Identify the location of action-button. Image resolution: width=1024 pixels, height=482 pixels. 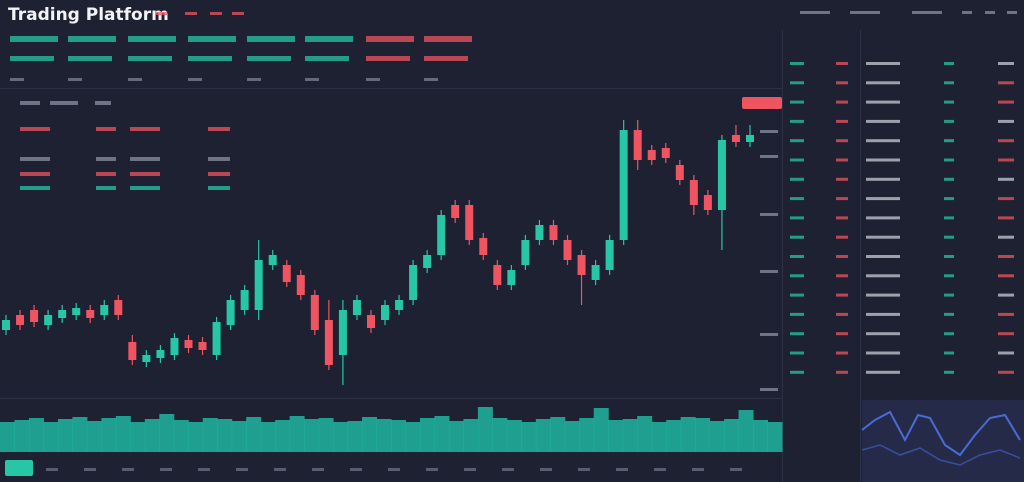
(19, 468).